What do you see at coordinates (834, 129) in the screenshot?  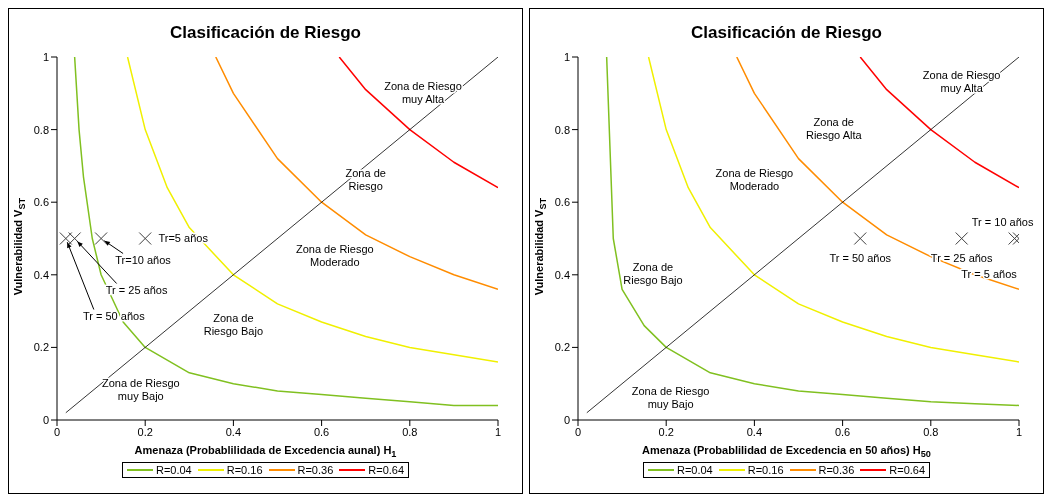 I see `annotation: Zona de Riesgo Alta` at bounding box center [834, 129].